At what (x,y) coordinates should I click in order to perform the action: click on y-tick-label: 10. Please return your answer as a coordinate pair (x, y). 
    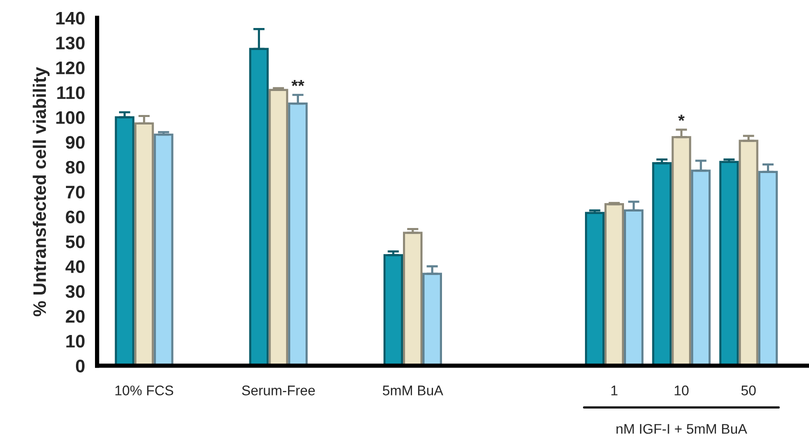
    Looking at the image, I should click on (75, 341).